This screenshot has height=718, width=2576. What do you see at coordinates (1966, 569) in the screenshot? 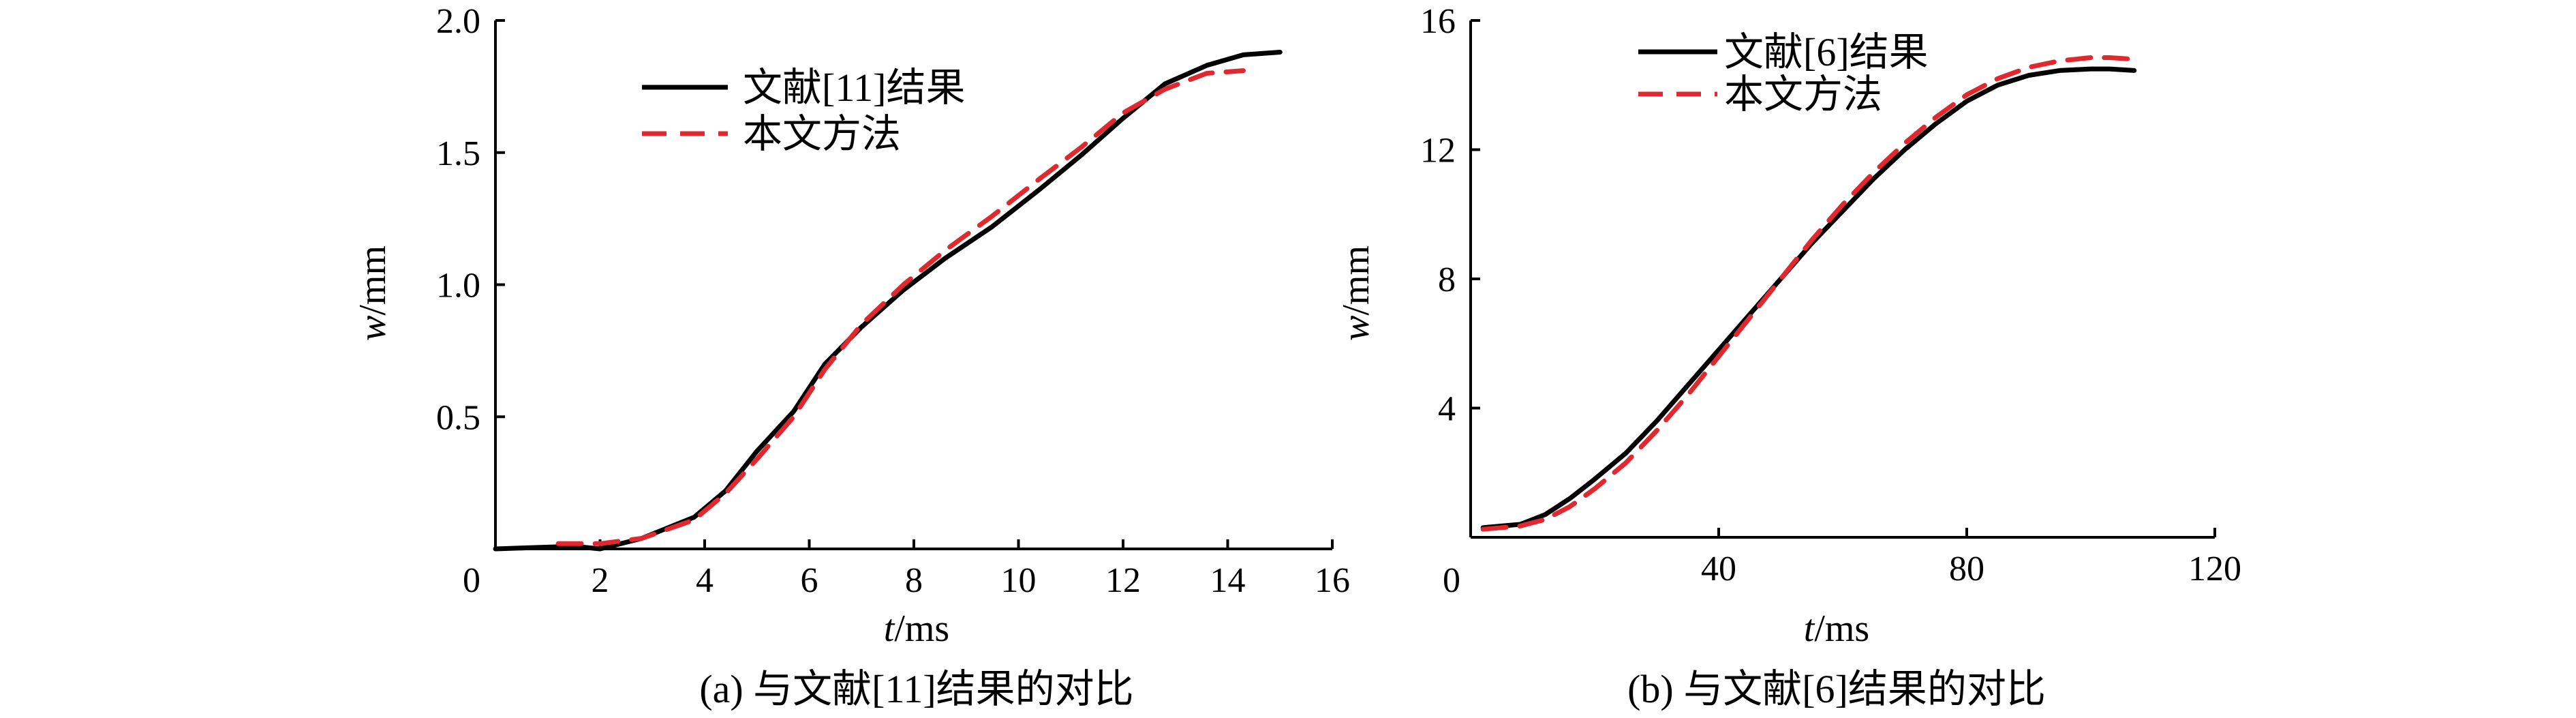
I see `chart-b-x-tick-label: 80` at bounding box center [1966, 569].